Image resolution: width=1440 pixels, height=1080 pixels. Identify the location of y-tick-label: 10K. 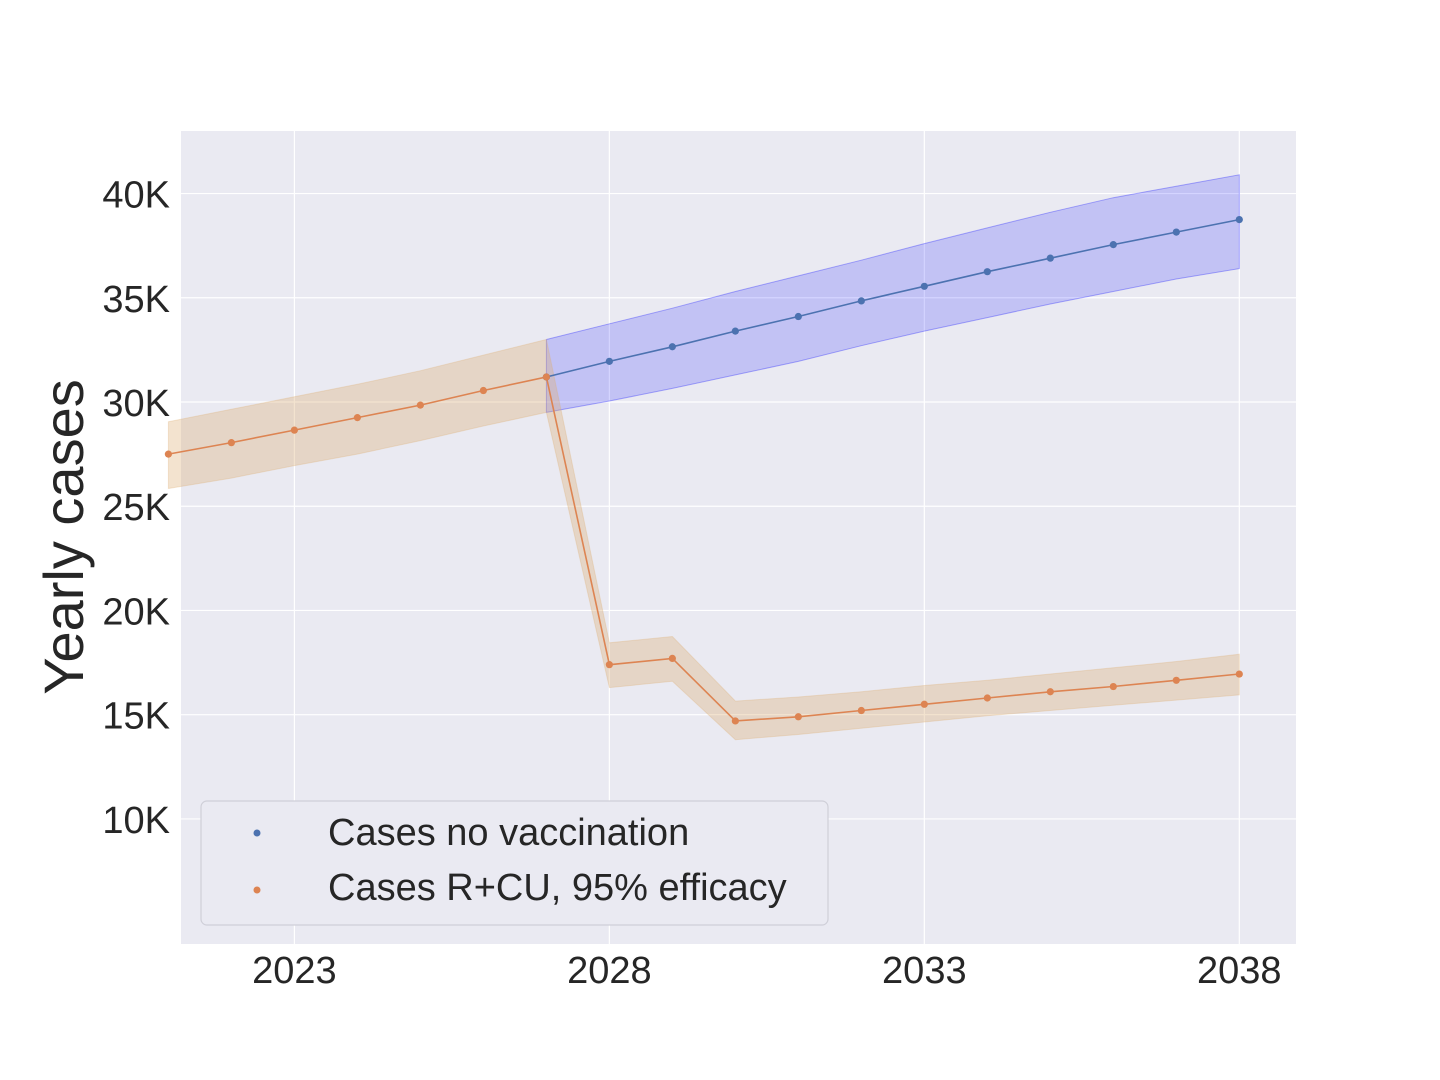
(136, 821).